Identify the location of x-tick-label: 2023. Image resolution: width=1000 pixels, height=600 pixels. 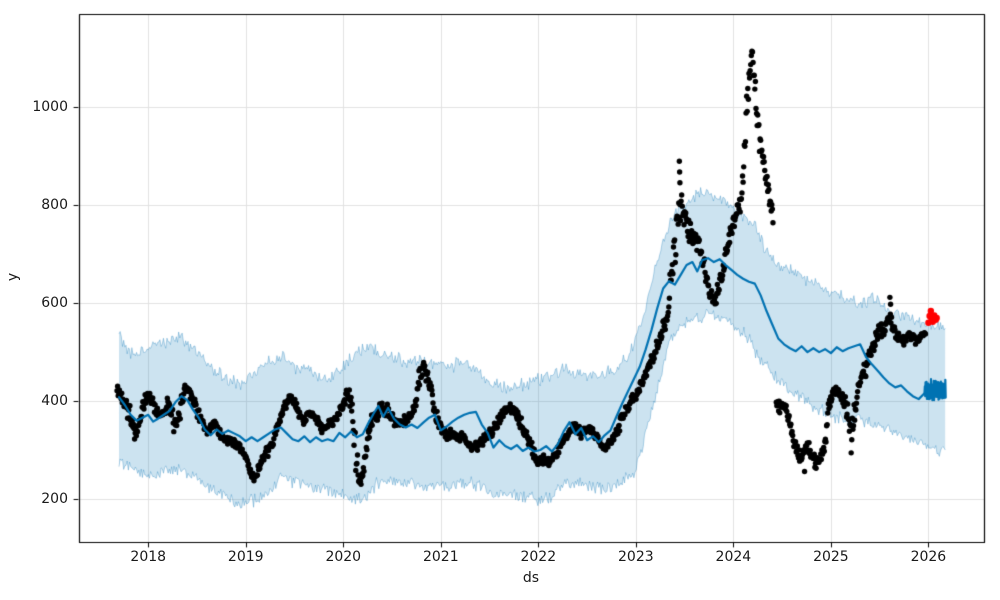
(636, 557).